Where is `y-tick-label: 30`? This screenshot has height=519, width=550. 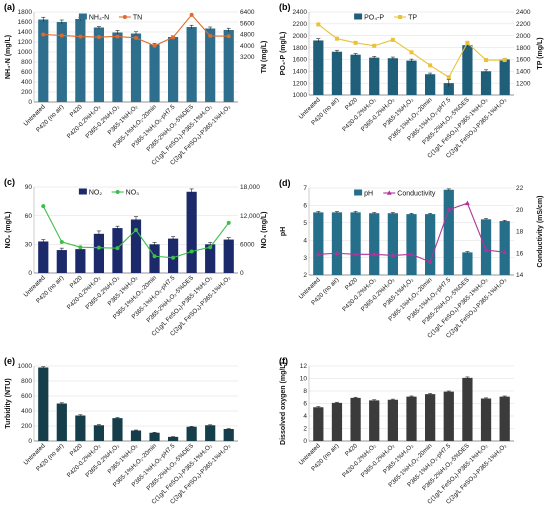
y-tick-label: 30 is located at coordinates (29, 245).